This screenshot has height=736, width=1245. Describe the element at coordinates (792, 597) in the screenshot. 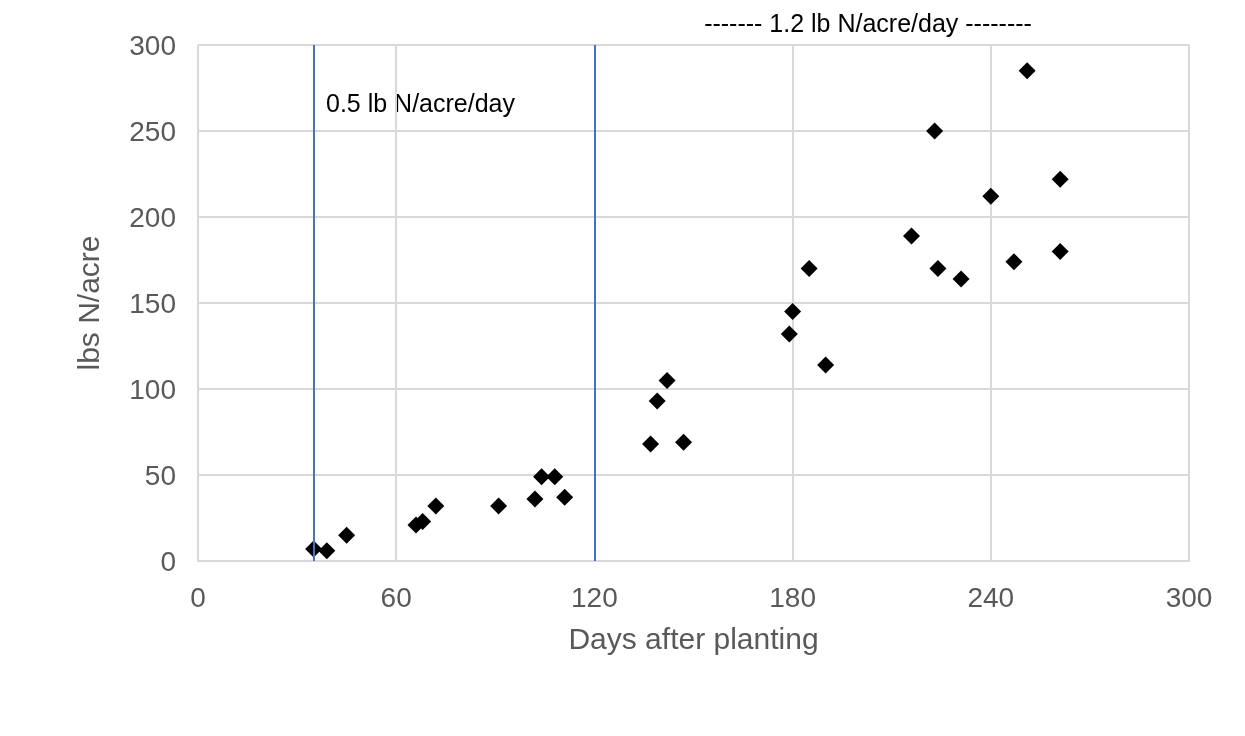

I see `x-tick-label: 180` at that location.